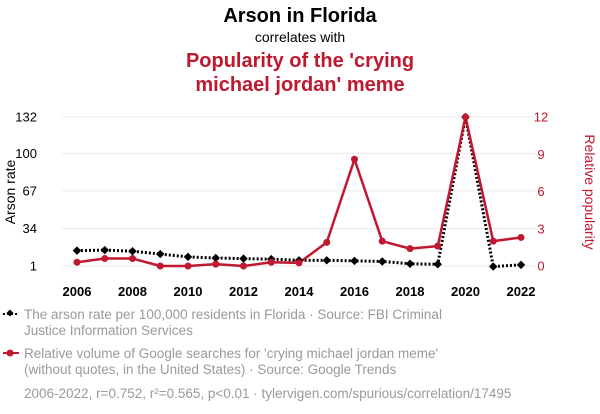  What do you see at coordinates (410, 291) in the screenshot?
I see `x-tick-2018: 2018` at bounding box center [410, 291].